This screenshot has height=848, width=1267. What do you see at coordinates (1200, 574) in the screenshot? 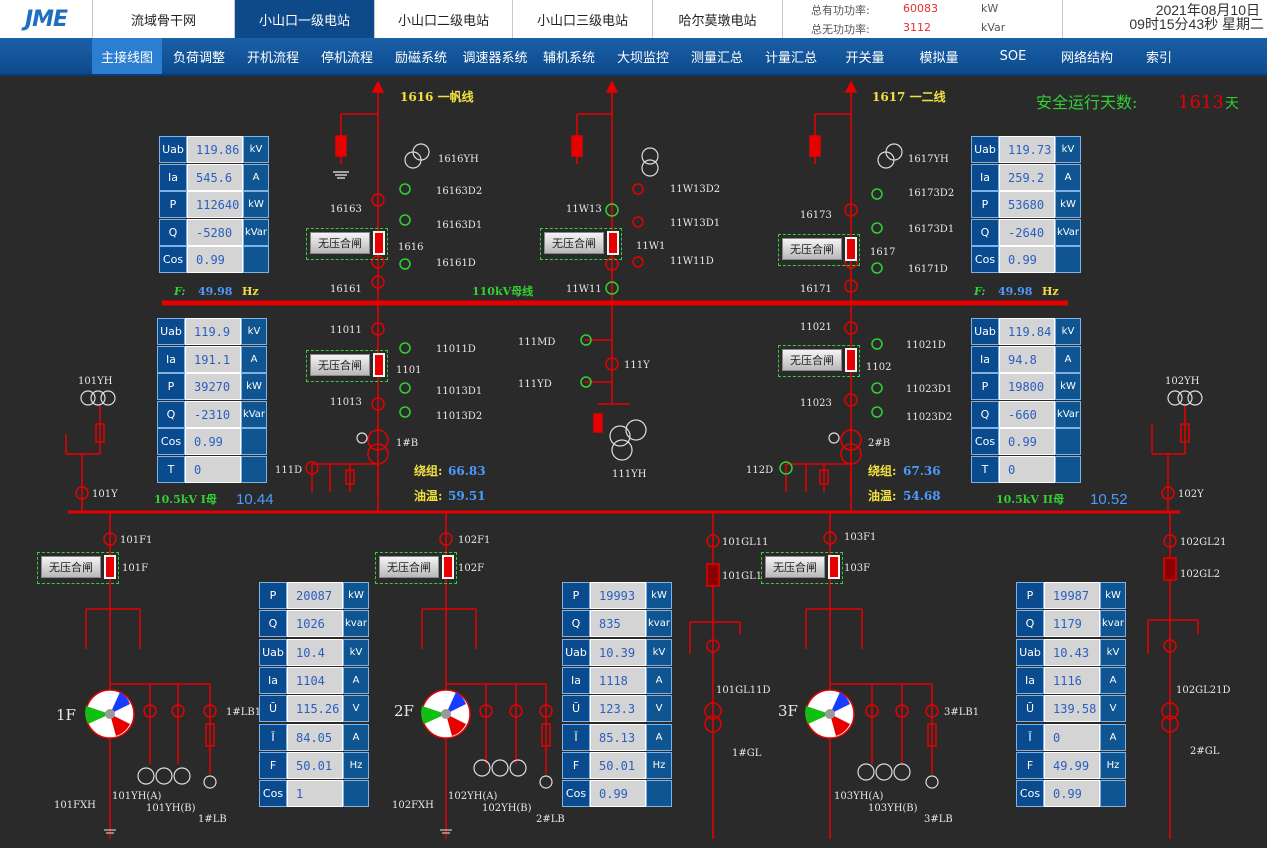
I see `label-102GL2: 102GL2` at bounding box center [1200, 574].